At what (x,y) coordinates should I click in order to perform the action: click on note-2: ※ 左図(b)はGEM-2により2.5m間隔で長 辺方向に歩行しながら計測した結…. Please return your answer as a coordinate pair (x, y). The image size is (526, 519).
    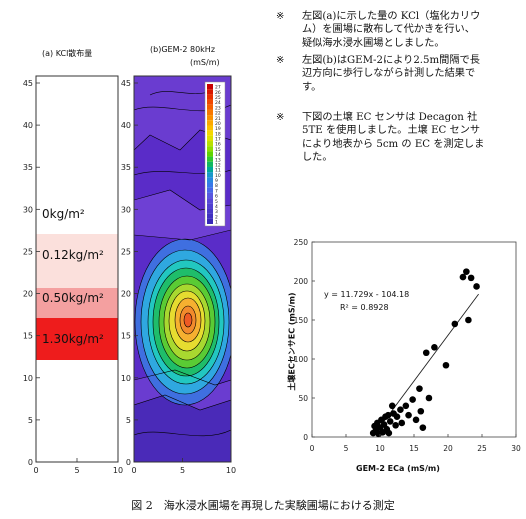
    Looking at the image, I should click on (401, 75).